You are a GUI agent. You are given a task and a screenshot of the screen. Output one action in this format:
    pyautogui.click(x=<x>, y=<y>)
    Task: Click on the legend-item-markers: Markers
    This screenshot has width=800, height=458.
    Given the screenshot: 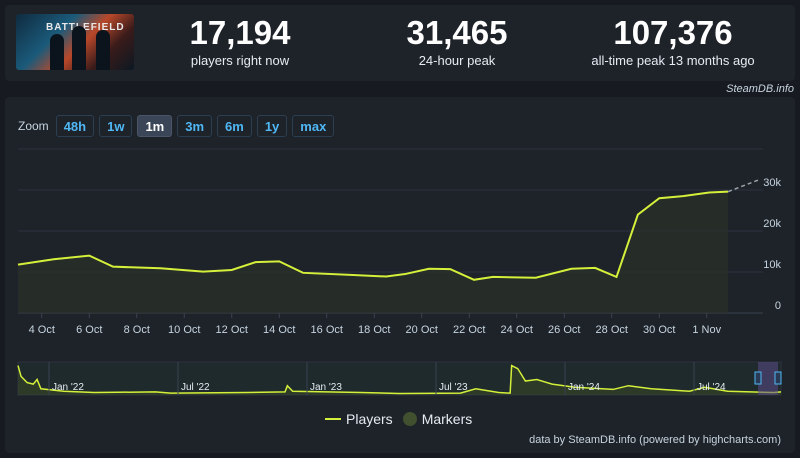 What is the action you would take?
    pyautogui.click(x=437, y=419)
    